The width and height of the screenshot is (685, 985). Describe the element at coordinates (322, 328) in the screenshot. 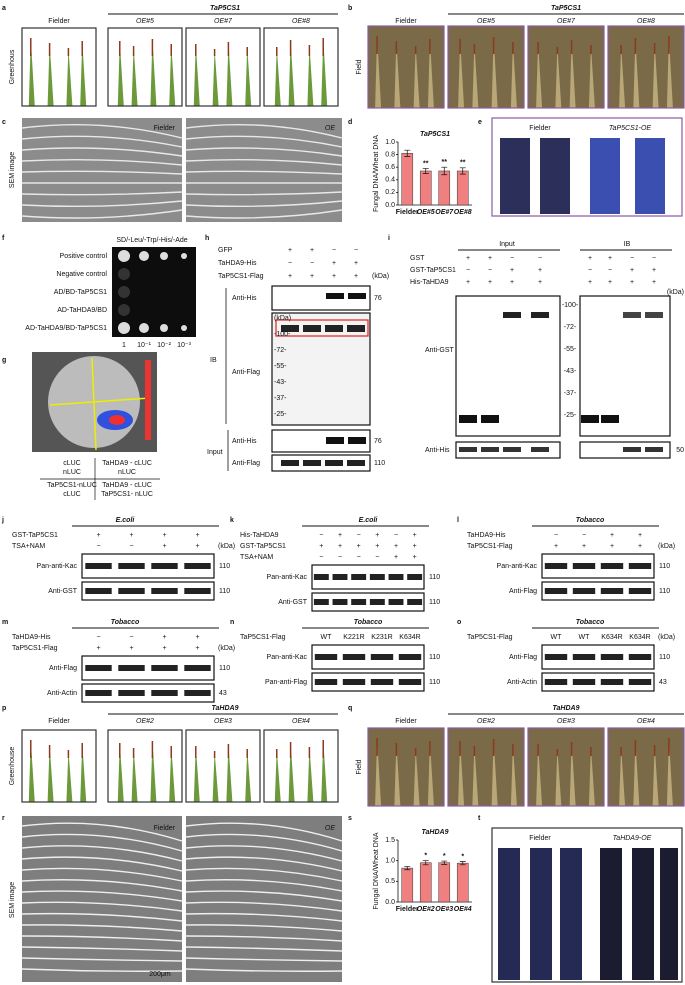

I see `highlight` at that location.